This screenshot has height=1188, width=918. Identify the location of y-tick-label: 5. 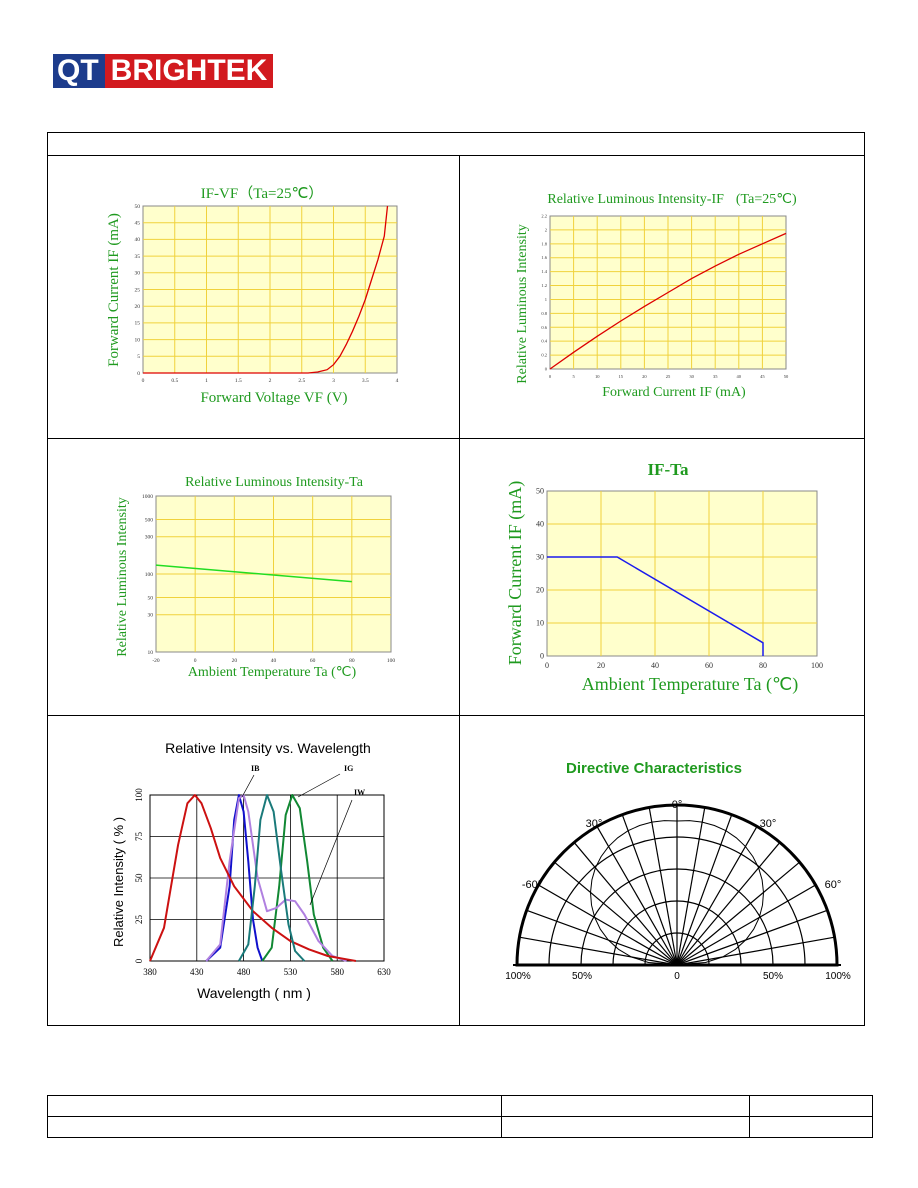
(138, 357).